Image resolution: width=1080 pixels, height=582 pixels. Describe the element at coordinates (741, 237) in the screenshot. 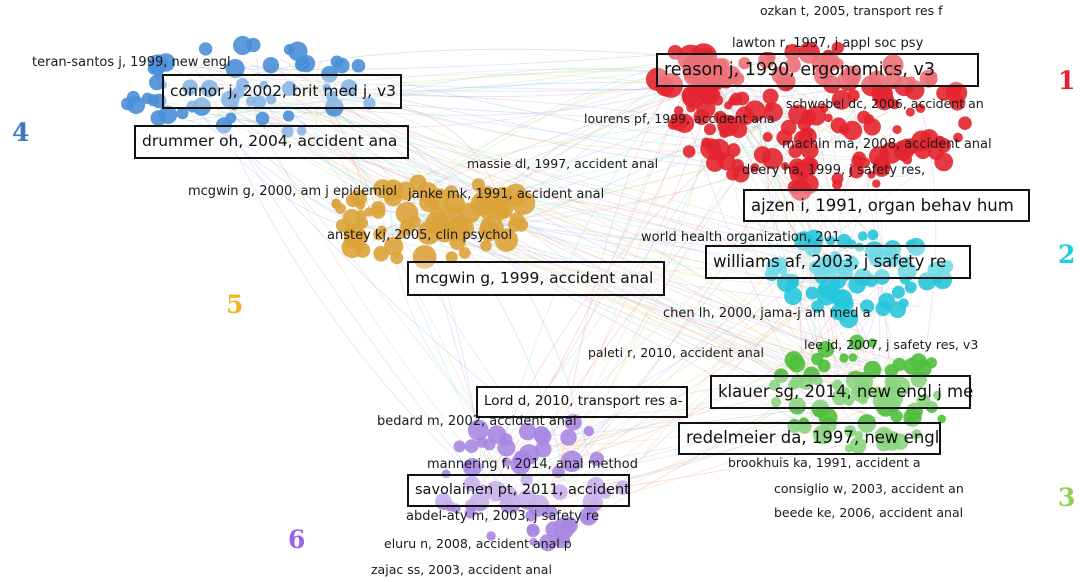

I see `node-label: world health organization, 201` at that location.